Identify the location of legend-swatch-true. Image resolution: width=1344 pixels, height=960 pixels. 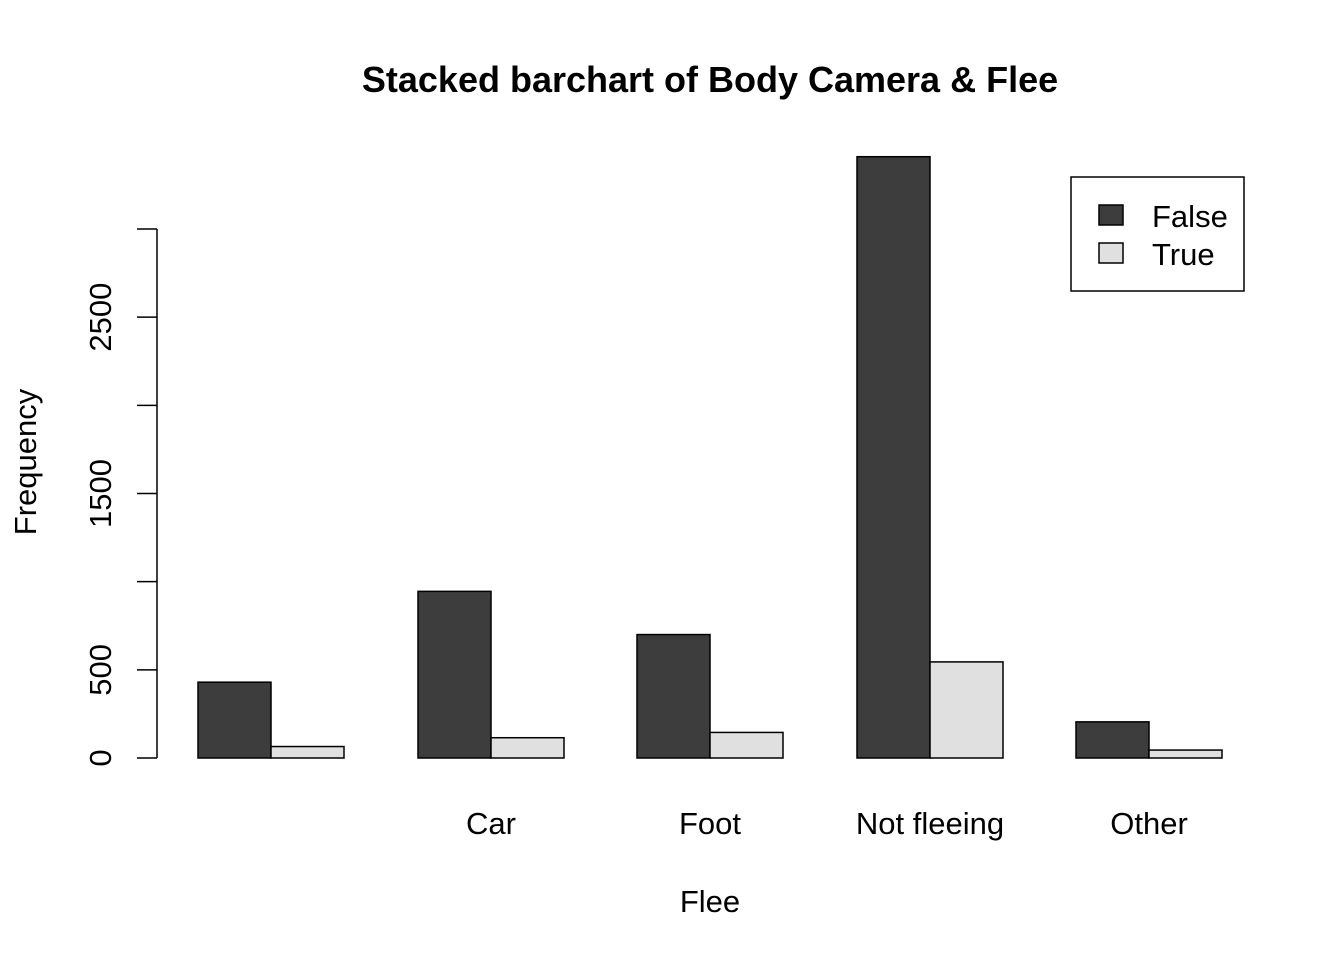
(1111, 253).